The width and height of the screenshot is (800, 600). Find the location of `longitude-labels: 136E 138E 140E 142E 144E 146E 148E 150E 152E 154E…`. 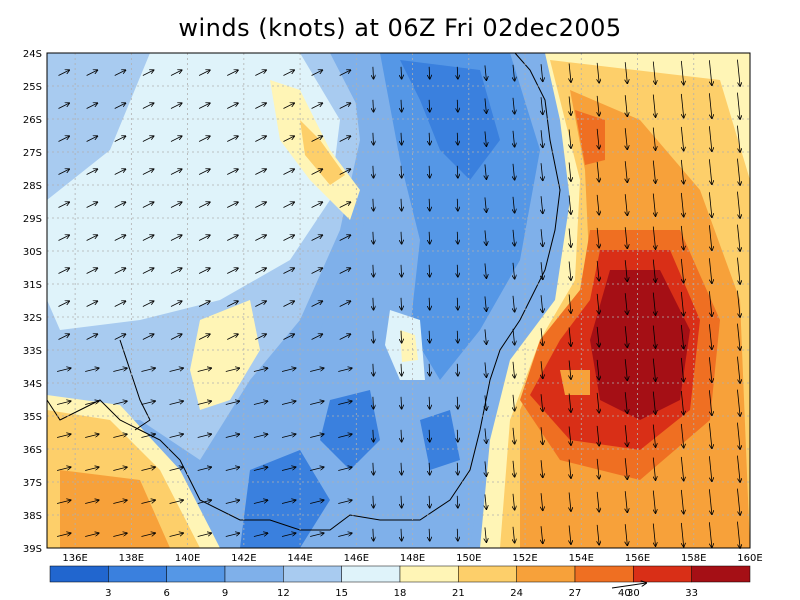

longitude-labels: 136E 138E 140E 142E 144E 146E 148E 150E 152E 154E… is located at coordinates (412, 558).